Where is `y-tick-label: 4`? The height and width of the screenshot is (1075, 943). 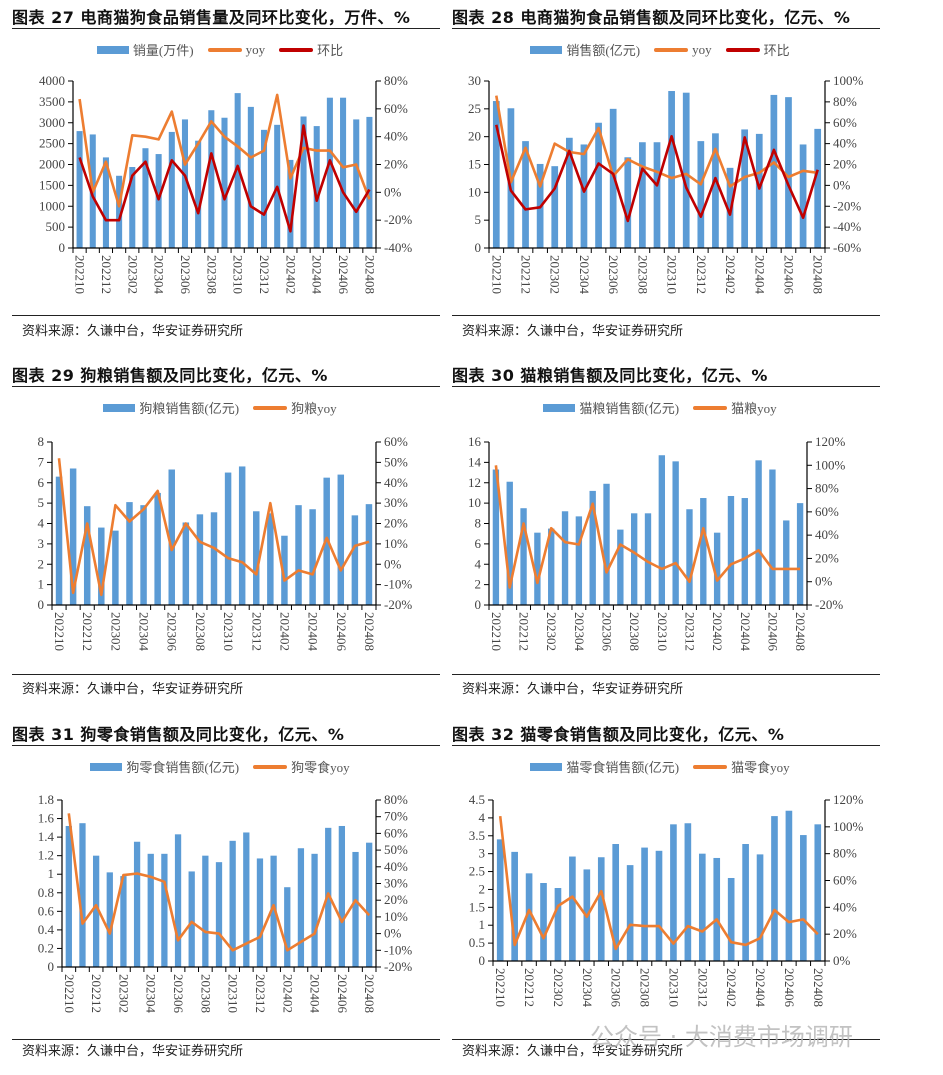 y-tick-label: 4 is located at coordinates (478, 563).